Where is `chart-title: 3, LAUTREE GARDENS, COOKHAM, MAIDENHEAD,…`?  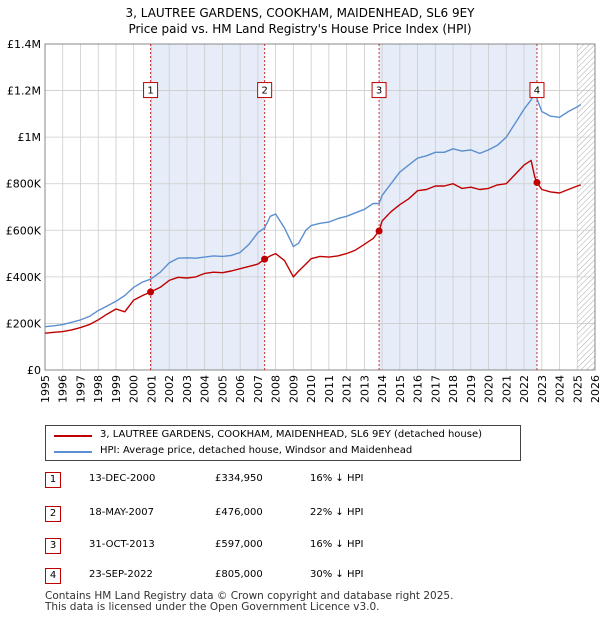
chart-title: 3, LAUTREE GARDENS, COOKHAM, MAIDENHEAD,… is located at coordinates (300, 13).